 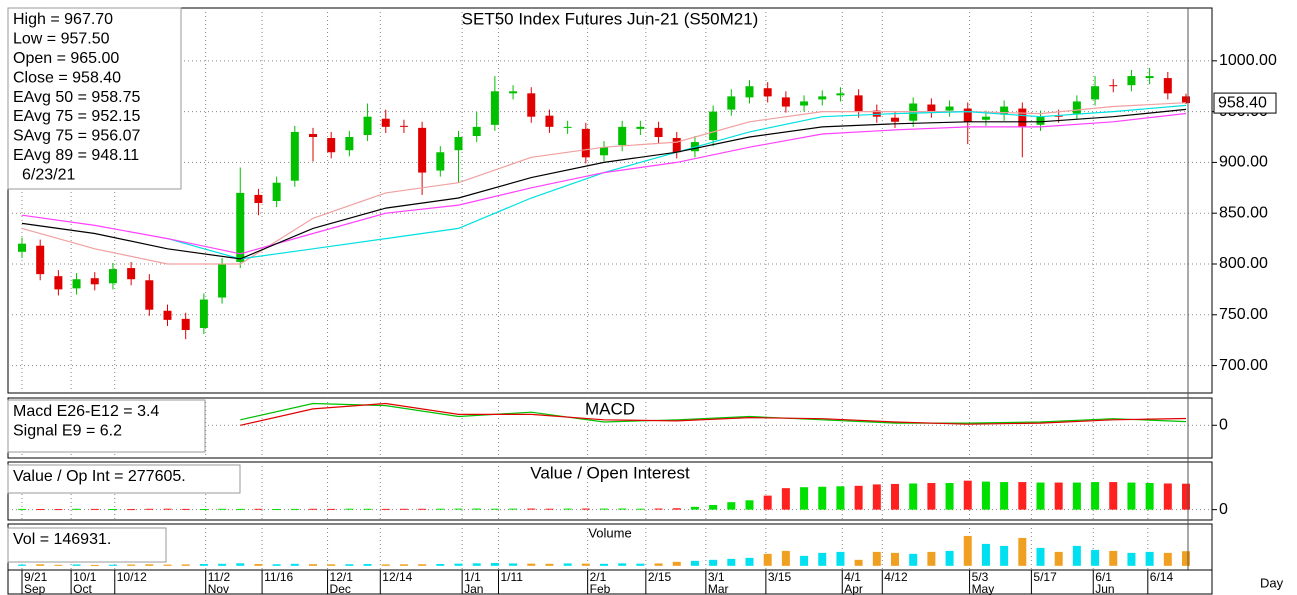 I want to click on legend-entry: EAvg 89 = 948.11, so click(x=76, y=155).